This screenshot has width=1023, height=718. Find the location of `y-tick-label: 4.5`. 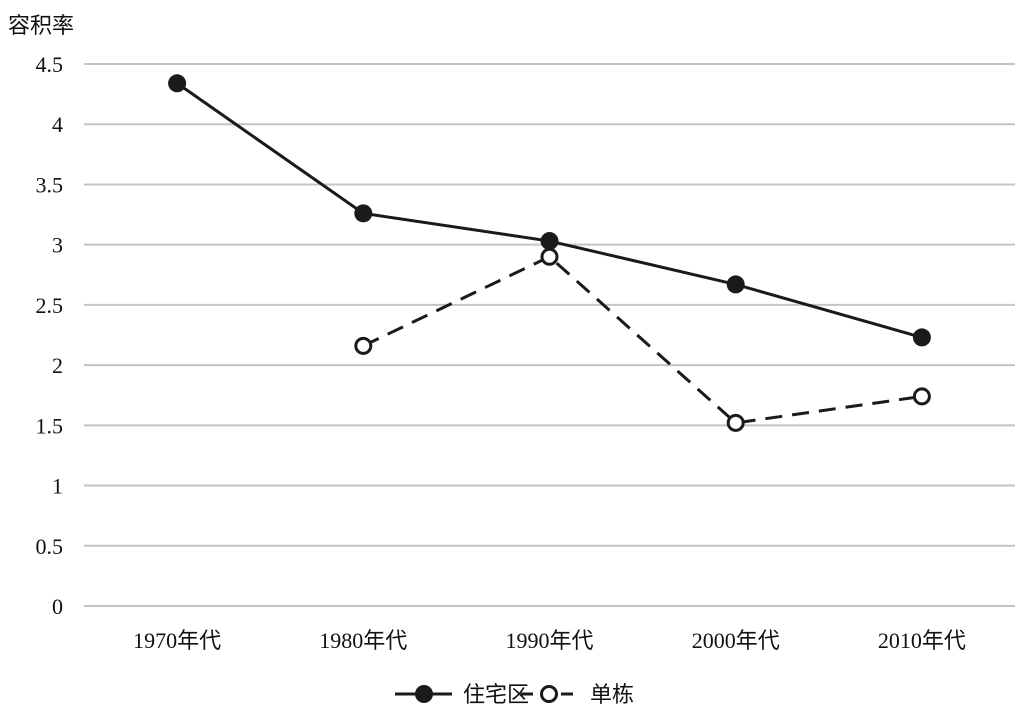

y-tick-label: 4.5 is located at coordinates (50, 64).